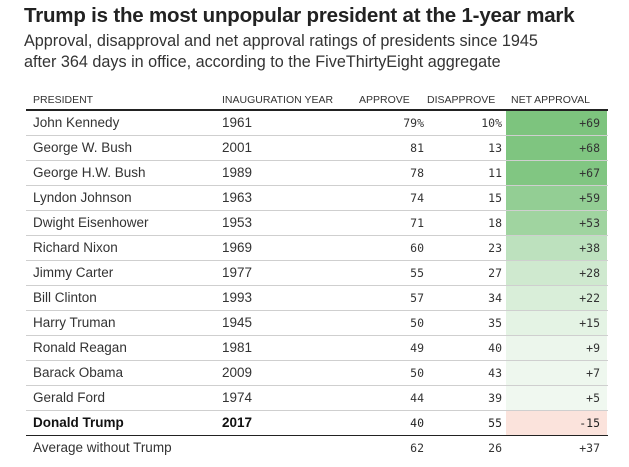 The width and height of the screenshot is (629, 467). Describe the element at coordinates (417, 273) in the screenshot. I see `approve-cell: 55` at that location.